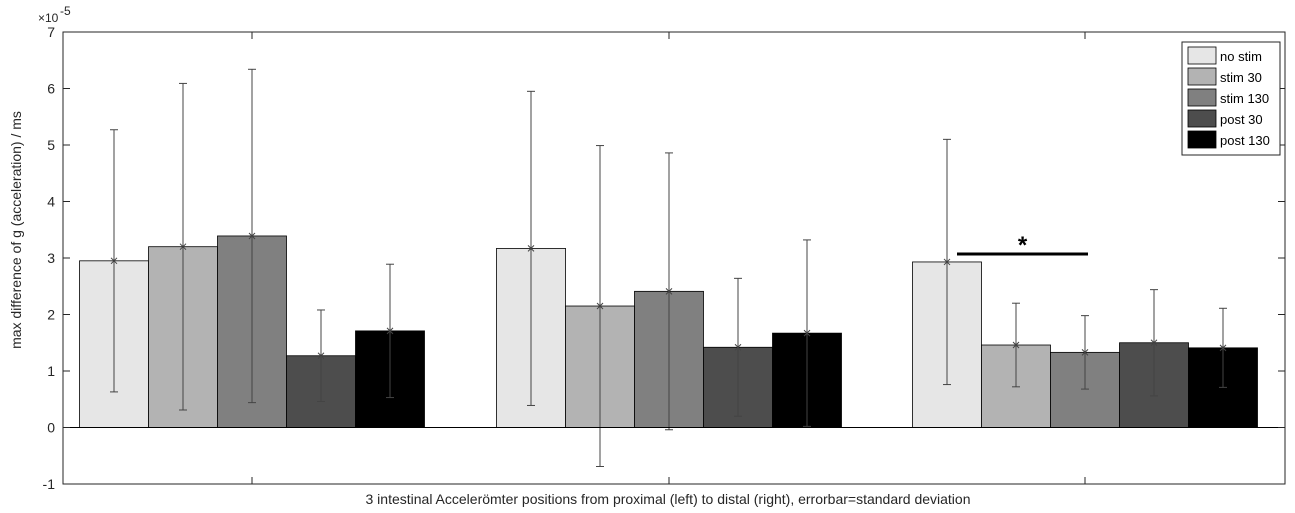  What do you see at coordinates (1241, 77) in the screenshot?
I see `legend-label-stim-30: stim 30` at bounding box center [1241, 77].